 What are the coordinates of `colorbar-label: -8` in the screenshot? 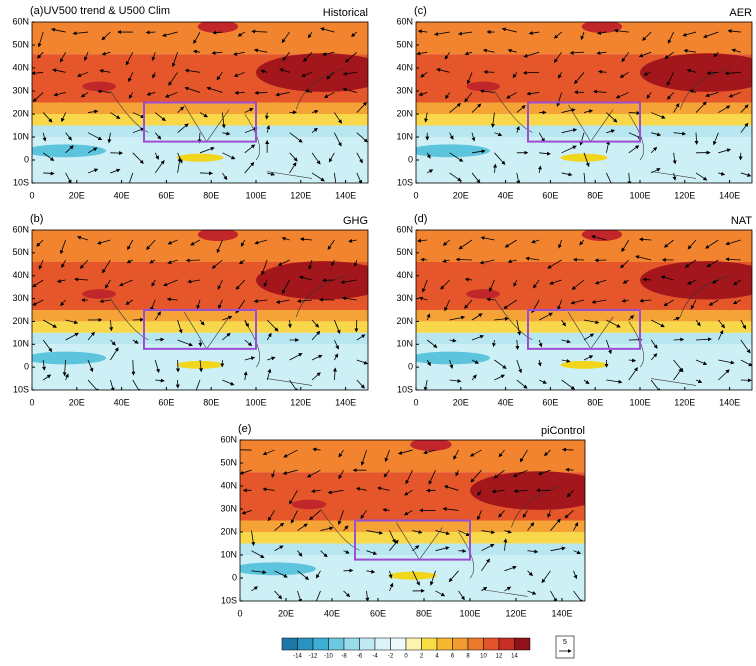 It's located at (344, 657).